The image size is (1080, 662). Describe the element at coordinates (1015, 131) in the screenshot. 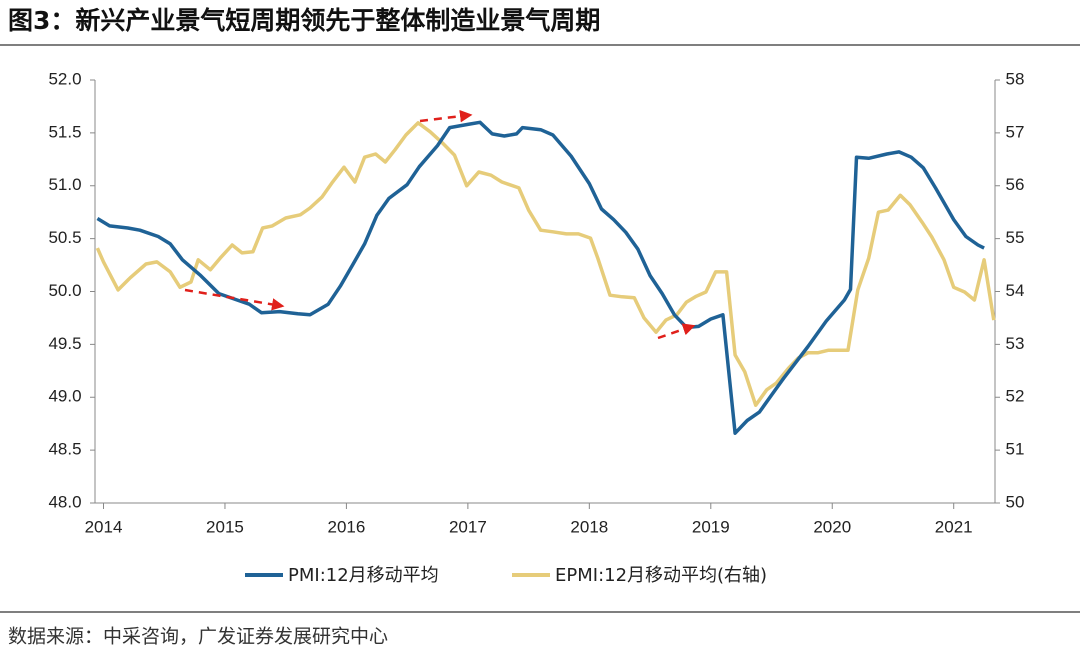

I see `y2-tick-label: 57` at that location.